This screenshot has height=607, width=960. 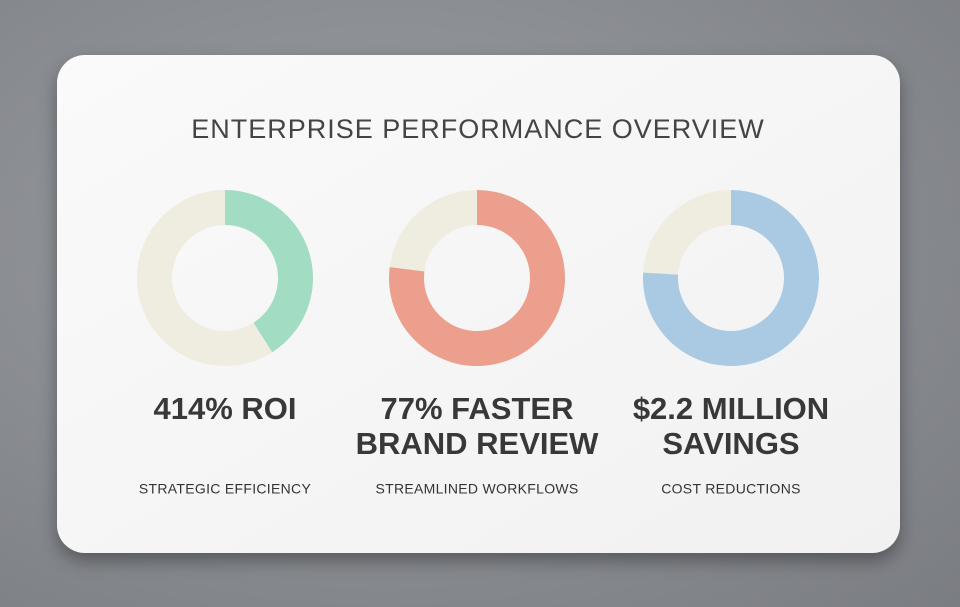 I want to click on headline: BRAND REVIEW, so click(x=478, y=443).